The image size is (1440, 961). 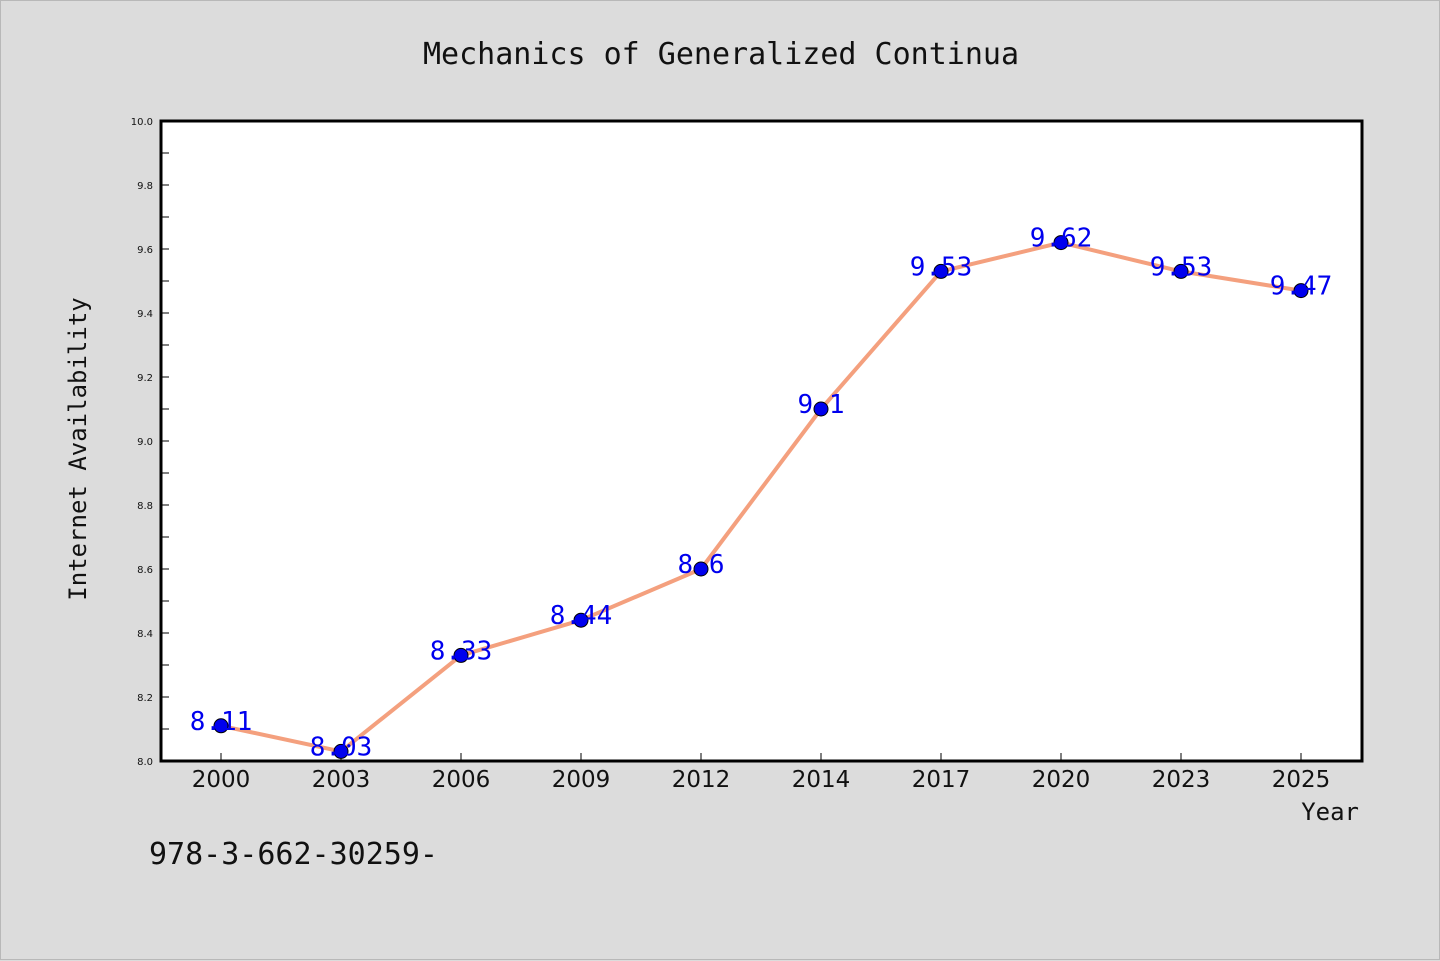 I want to click on x-tick-label: 2017, so click(x=941, y=780).